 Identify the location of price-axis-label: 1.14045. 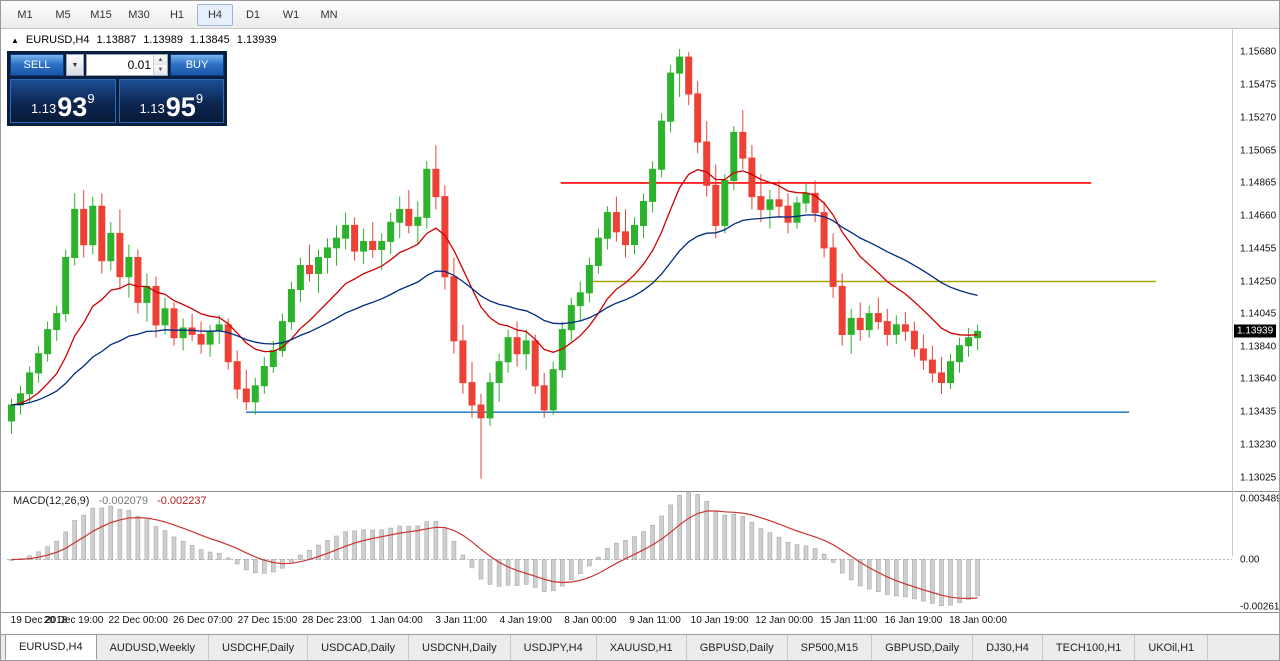
(1258, 314).